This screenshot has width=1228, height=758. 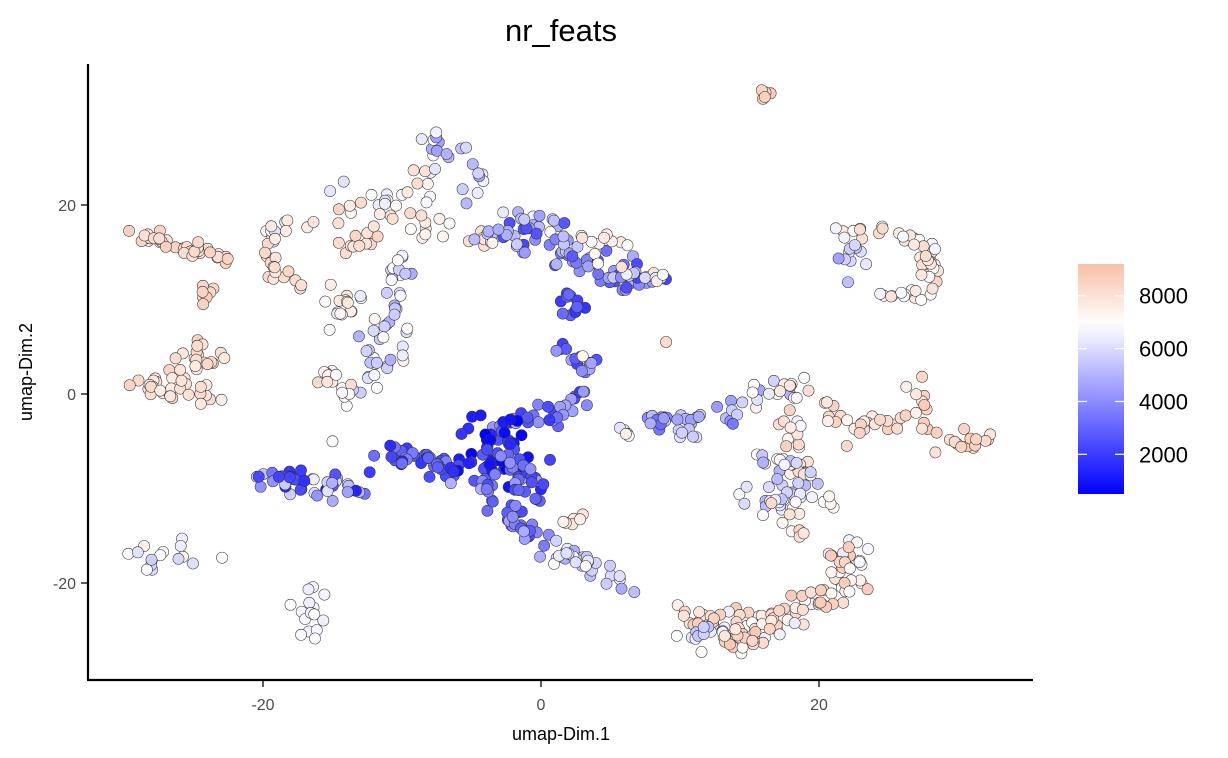 I want to click on legend-tick-label: 8000, so click(x=1163, y=296).